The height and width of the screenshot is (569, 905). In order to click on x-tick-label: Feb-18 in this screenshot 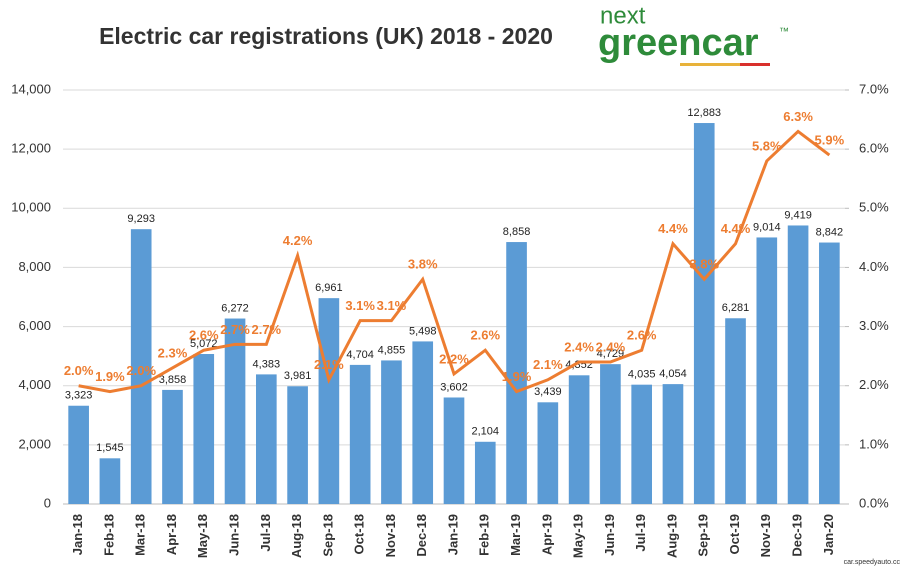, I will do `click(108, 535)`.